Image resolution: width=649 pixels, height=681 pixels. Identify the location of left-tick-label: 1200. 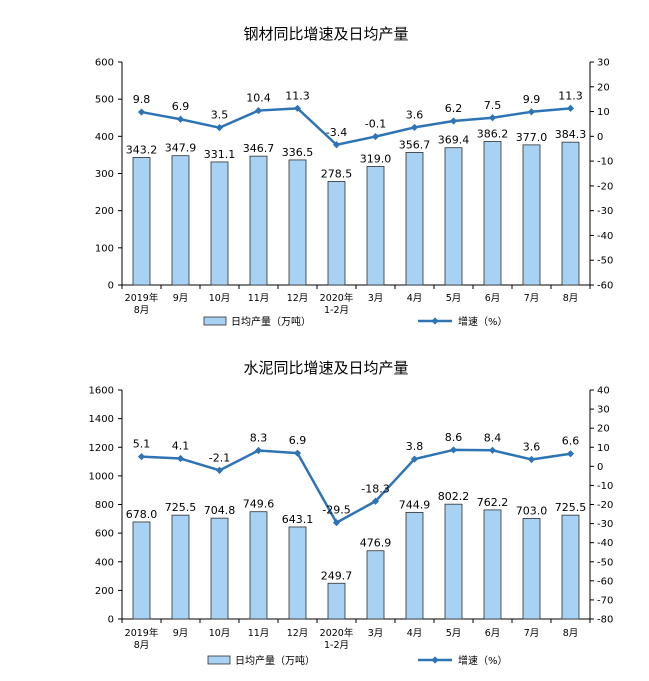
(101, 448).